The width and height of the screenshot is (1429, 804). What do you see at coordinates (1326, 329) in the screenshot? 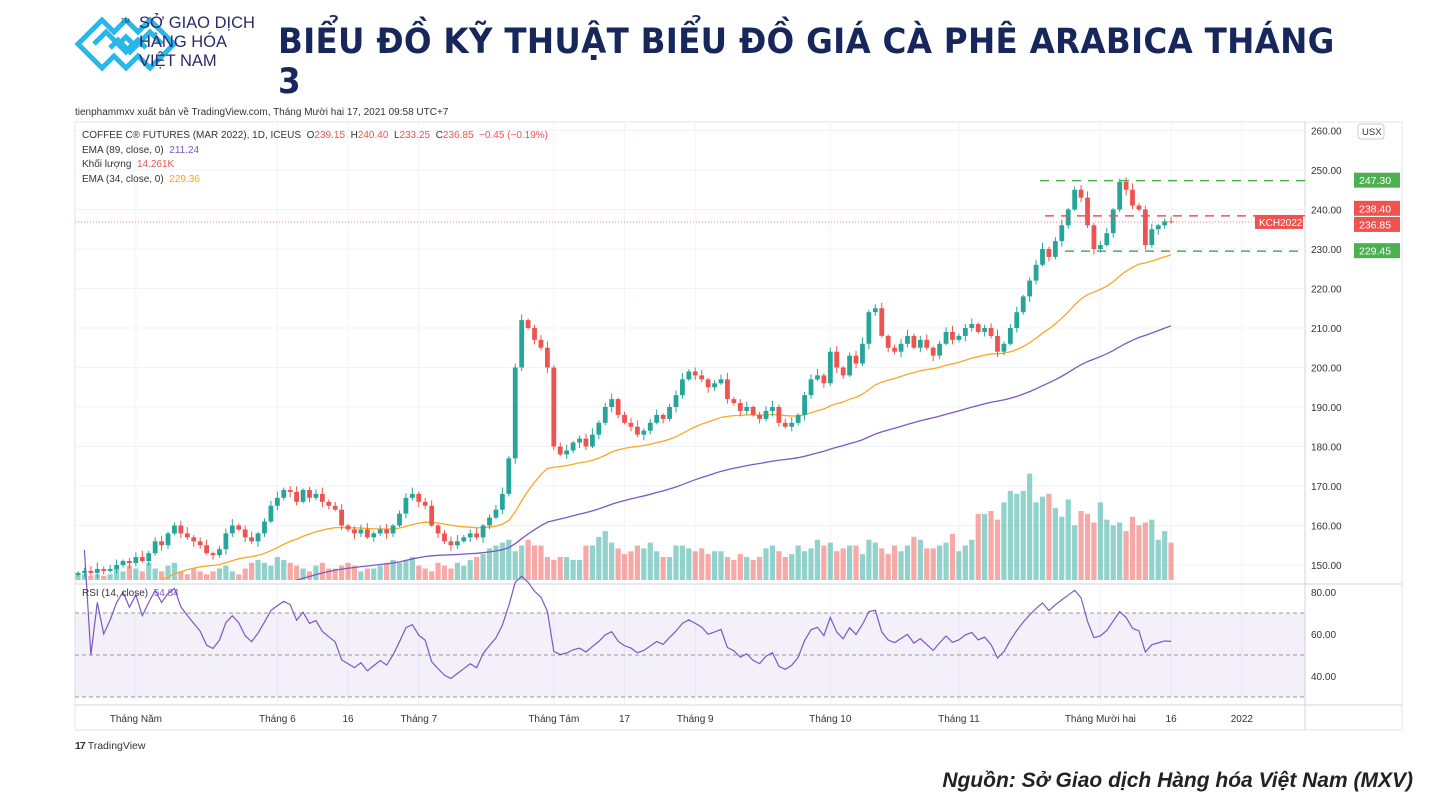
I see `price-tick-label: 210.00` at bounding box center [1326, 329].